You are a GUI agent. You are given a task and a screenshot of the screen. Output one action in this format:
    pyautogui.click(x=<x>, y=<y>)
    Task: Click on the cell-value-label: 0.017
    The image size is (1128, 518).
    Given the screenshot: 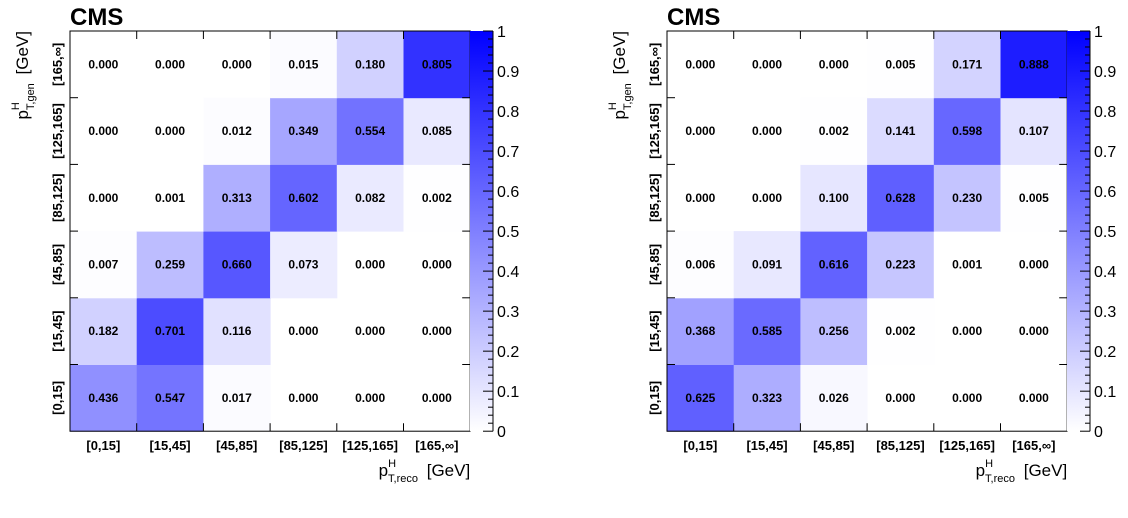 What is the action you would take?
    pyautogui.click(x=237, y=398)
    